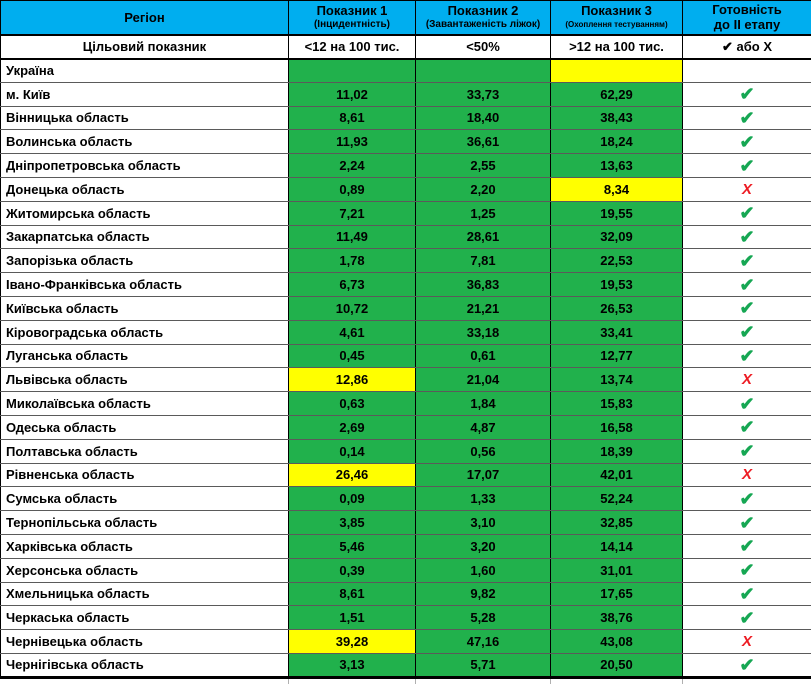 Image resolution: width=811 pixels, height=684 pixels. What do you see at coordinates (483, 641) in the screenshot?
I see `indicator2-value-cell: 47,16` at bounding box center [483, 641].